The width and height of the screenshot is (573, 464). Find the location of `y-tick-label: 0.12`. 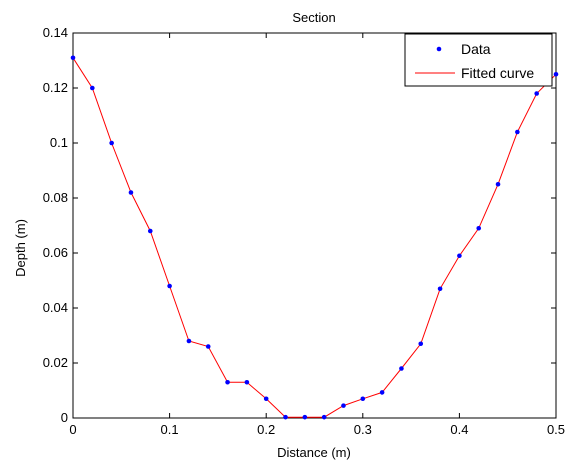

y-tick-label: 0.12 is located at coordinates (55, 87).